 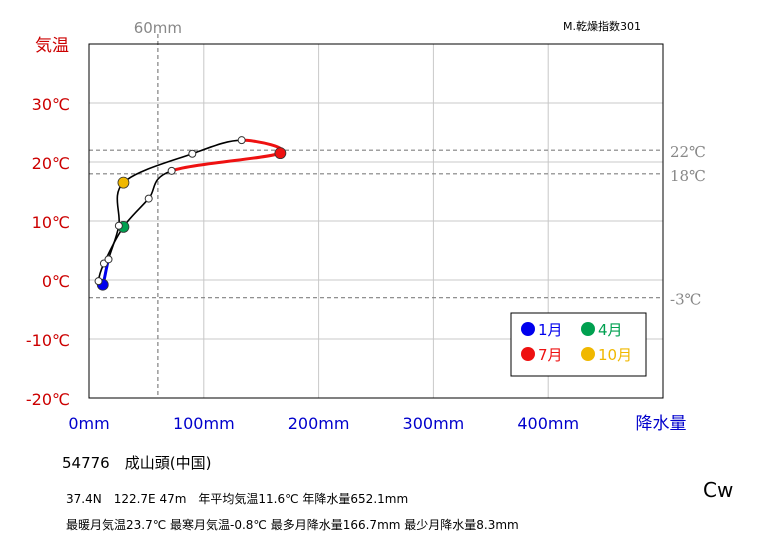 What do you see at coordinates (718, 490) in the screenshot?
I see `climate-type: Cw` at bounding box center [718, 490].